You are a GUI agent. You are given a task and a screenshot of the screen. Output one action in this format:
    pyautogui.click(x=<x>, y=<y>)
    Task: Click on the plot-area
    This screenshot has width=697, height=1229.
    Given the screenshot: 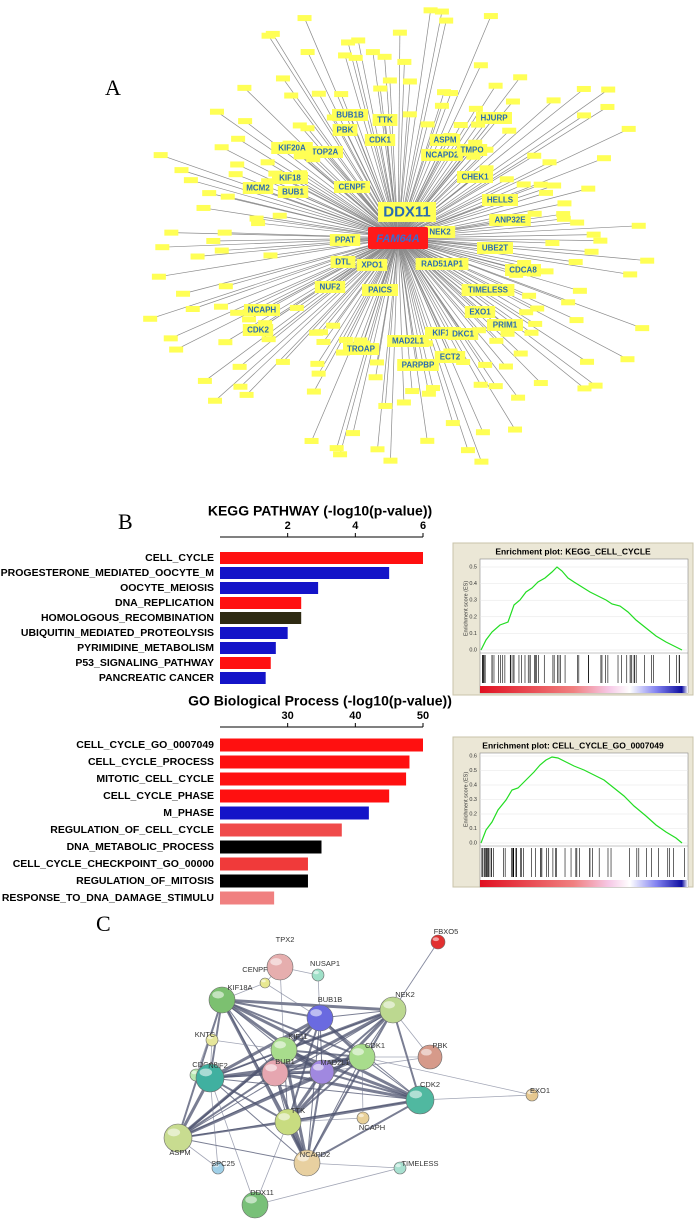 What is the action you would take?
    pyautogui.click(x=584, y=820)
    